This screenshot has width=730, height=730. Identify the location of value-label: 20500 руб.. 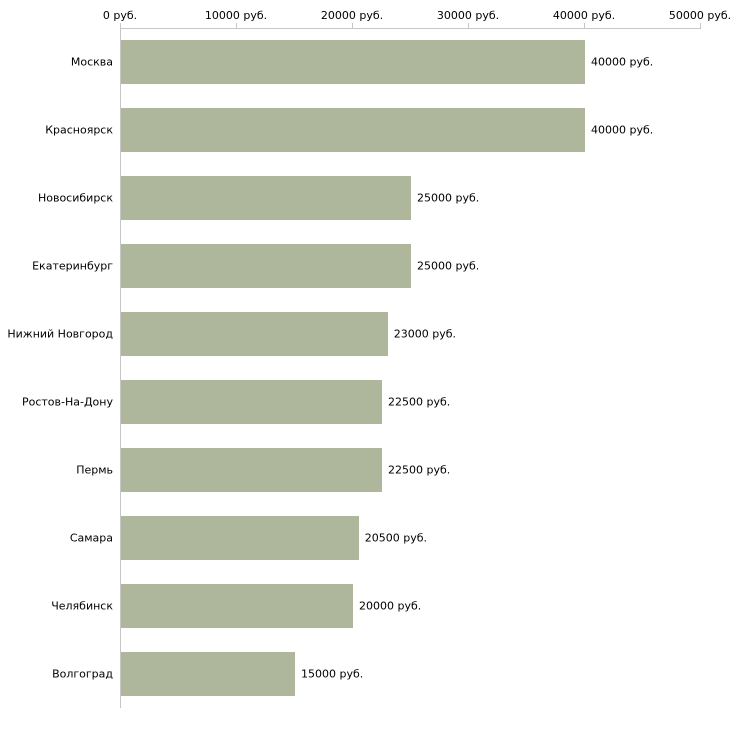
(396, 538).